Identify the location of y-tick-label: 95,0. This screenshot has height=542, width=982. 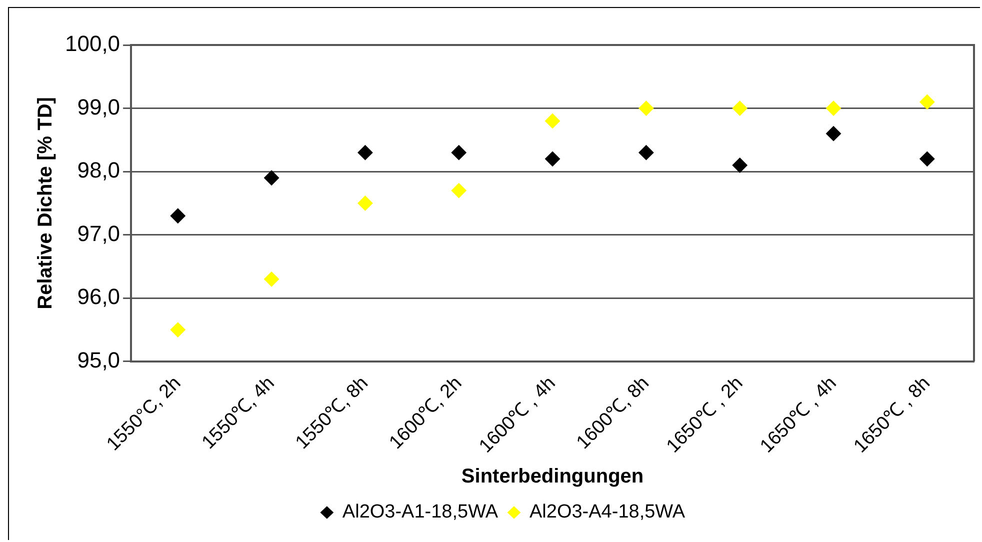
(98, 359).